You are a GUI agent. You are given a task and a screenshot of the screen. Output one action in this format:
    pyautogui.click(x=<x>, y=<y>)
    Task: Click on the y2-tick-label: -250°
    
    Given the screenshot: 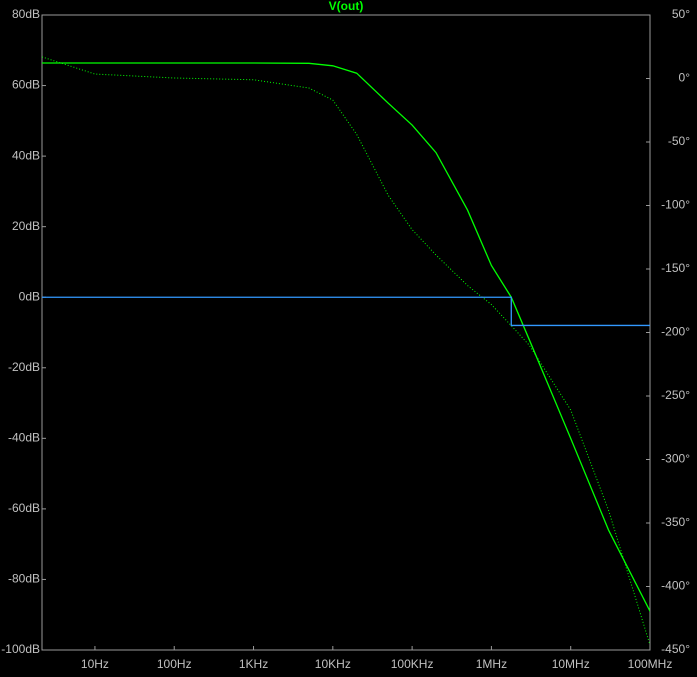 What is the action you would take?
    pyautogui.click(x=675, y=395)
    